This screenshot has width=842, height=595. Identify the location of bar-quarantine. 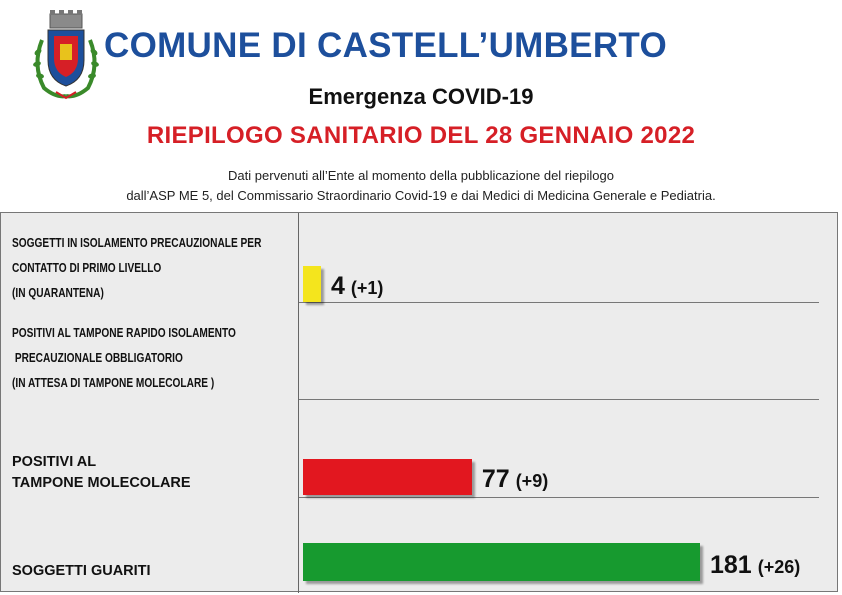
(312, 284).